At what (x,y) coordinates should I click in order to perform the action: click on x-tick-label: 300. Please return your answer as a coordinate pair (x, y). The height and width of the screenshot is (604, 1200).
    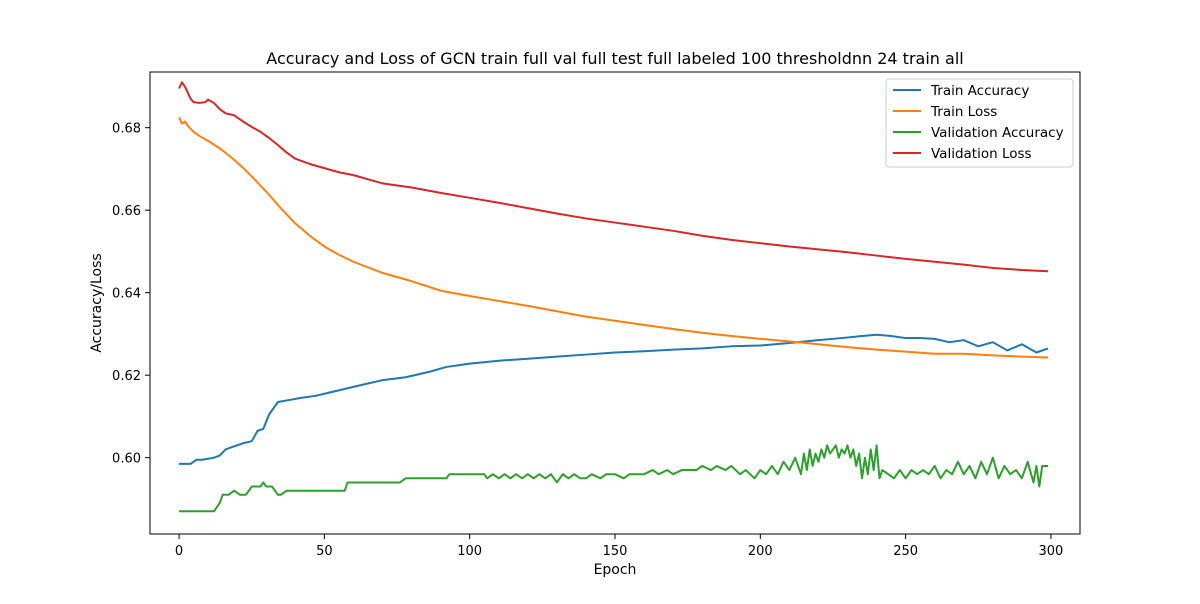
    Looking at the image, I should click on (1051, 551).